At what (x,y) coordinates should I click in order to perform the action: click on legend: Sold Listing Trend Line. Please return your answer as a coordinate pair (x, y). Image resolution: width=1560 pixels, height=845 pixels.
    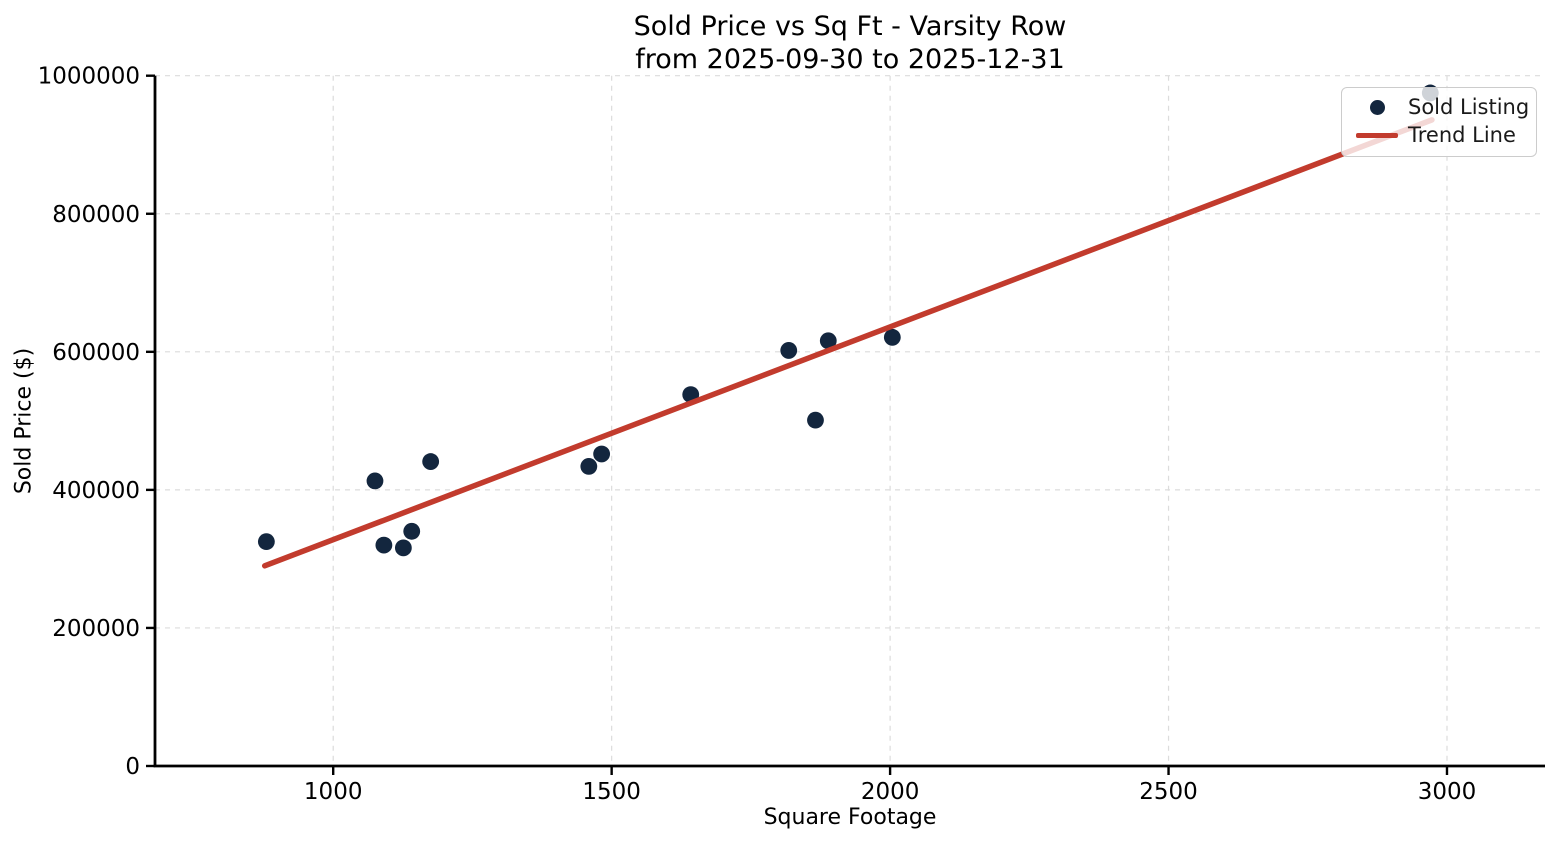
    Looking at the image, I should click on (1439, 122).